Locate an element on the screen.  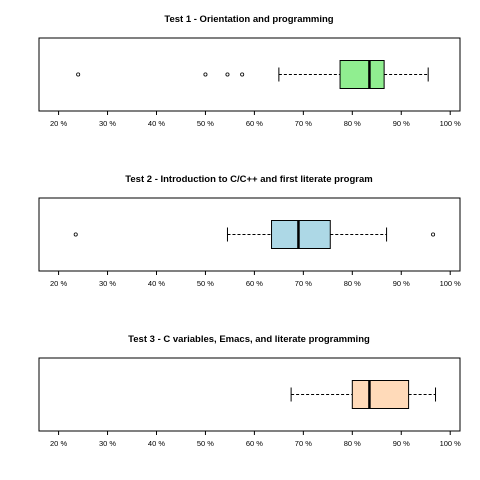
chart-title: Test 1 - Orientation and programming is located at coordinates (248, 19).